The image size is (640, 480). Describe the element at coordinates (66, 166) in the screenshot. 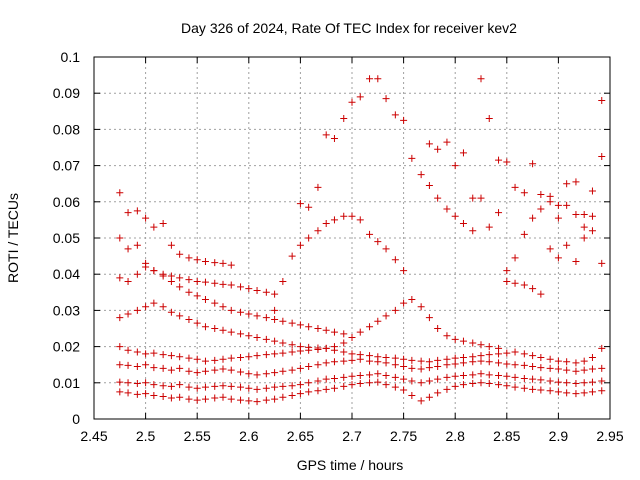

I see `y-tick-label: 0.07` at that location.